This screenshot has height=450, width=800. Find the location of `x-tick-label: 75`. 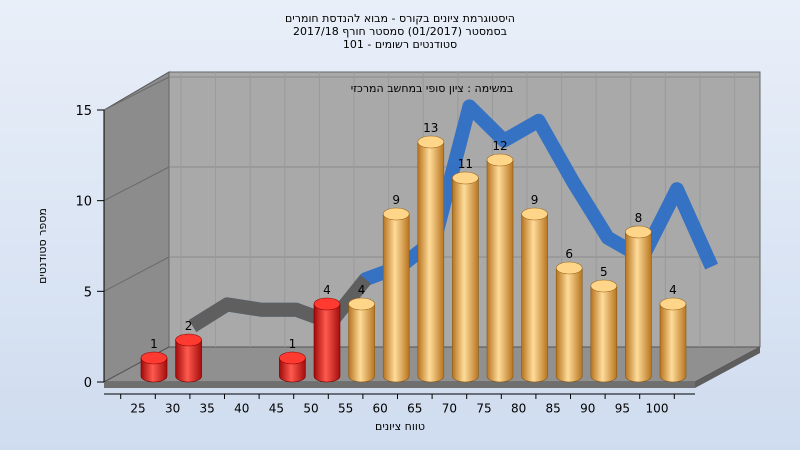

x-tick-label: 75 is located at coordinates (483, 409).